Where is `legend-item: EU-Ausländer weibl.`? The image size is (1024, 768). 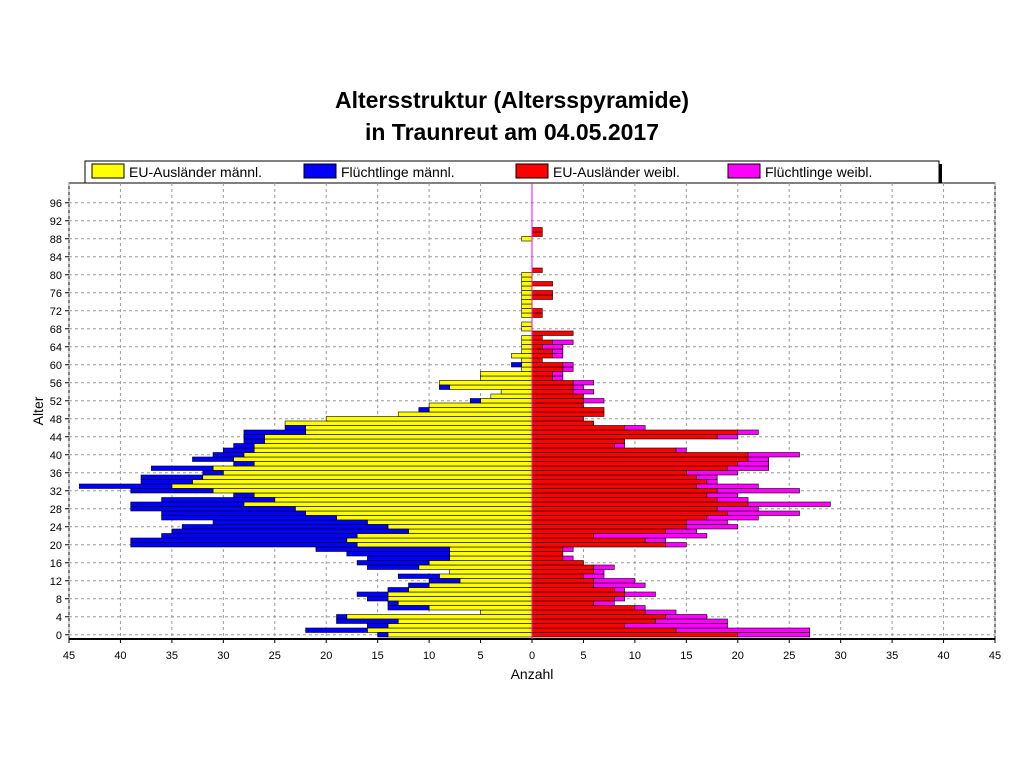
legend-item: EU-Ausländer weibl. is located at coordinates (597, 171).